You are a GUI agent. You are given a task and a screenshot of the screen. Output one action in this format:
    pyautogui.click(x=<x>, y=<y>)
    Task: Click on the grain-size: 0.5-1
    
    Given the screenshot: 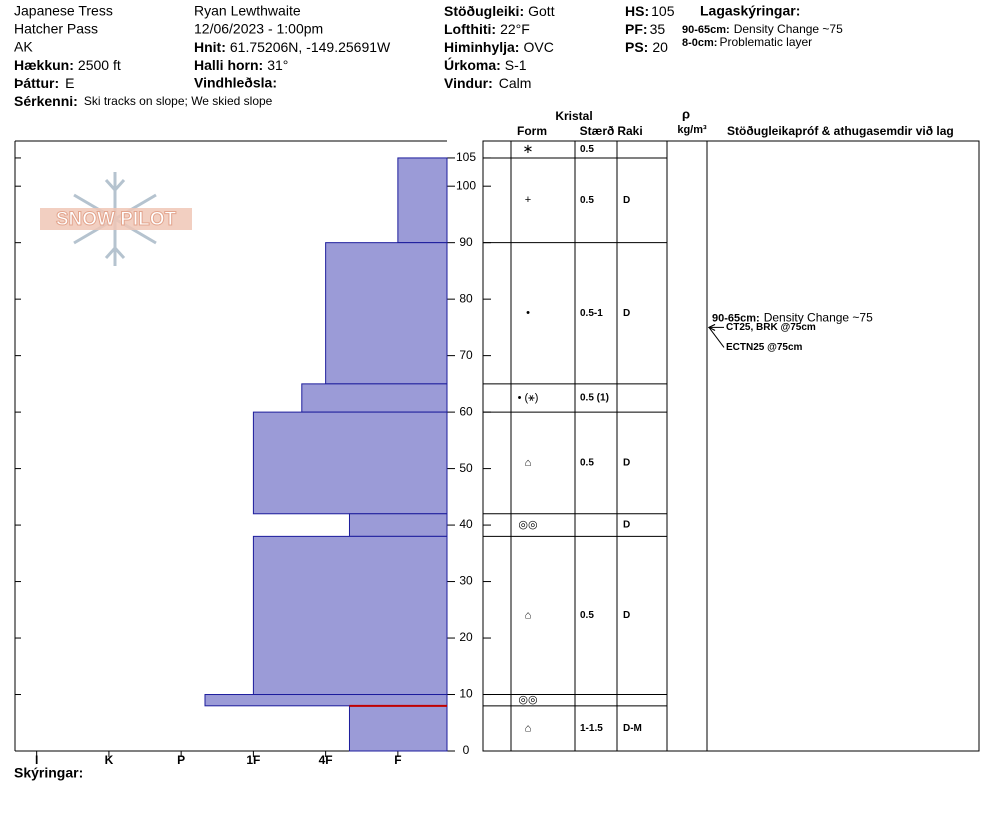 What is the action you would take?
    pyautogui.click(x=591, y=313)
    